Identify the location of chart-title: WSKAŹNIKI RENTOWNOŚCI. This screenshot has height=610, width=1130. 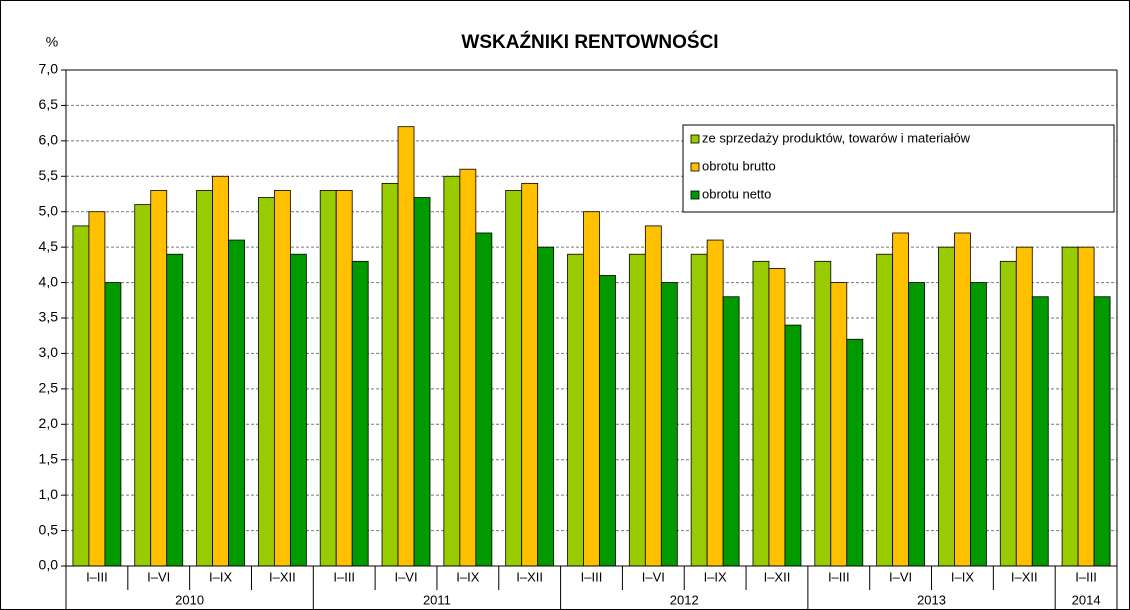
(589, 42).